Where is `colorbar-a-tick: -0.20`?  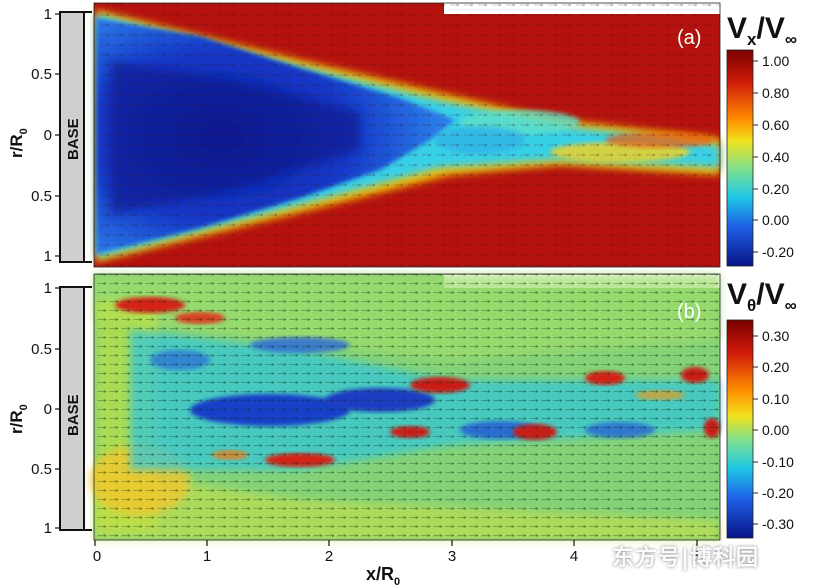
colorbar-a-tick: -0.20 is located at coordinates (778, 252).